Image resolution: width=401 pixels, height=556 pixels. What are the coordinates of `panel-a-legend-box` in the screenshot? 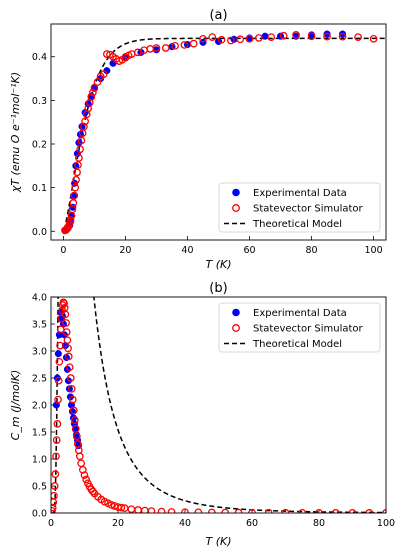 It's located at (299, 207).